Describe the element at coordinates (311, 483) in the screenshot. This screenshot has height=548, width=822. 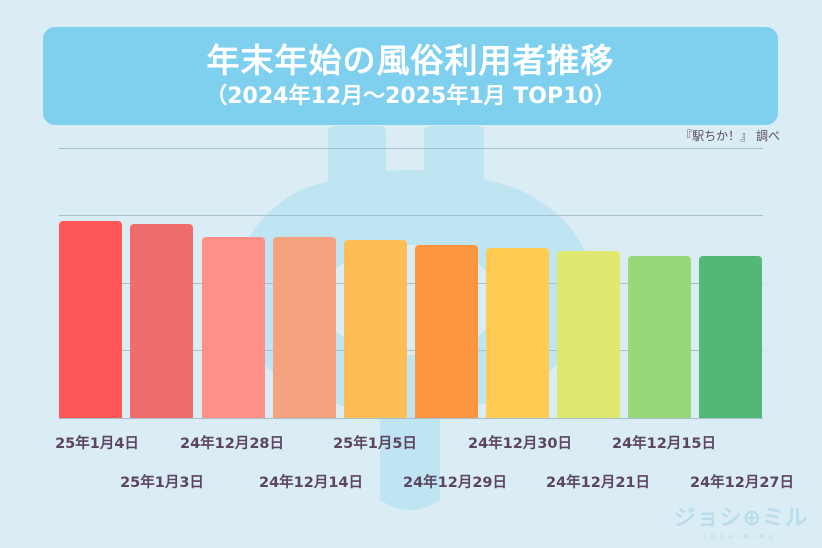
I see `x-axis-label: 24年12月14日` at that location.